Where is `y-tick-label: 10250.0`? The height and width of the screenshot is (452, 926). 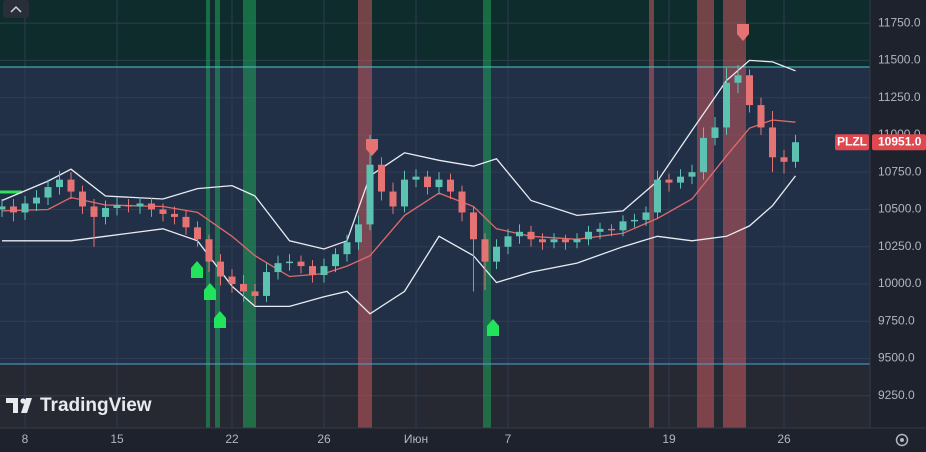 y-tick-label: 10250.0 is located at coordinates (900, 246).